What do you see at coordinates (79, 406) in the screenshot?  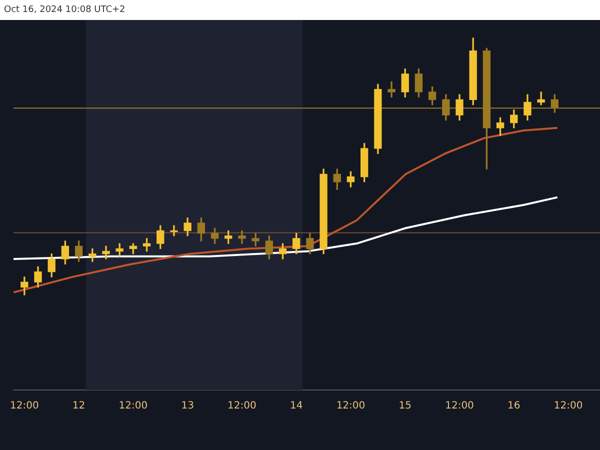 I see `x-tick-label: 12` at bounding box center [79, 406].